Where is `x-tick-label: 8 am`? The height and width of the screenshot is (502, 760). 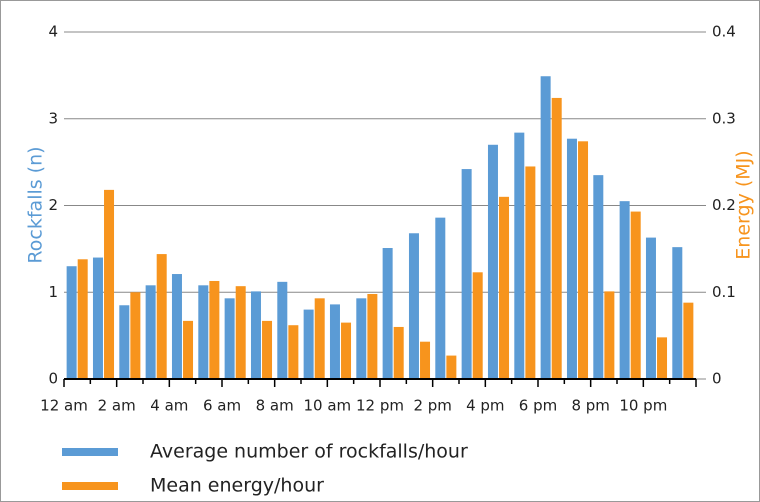
x-tick-label: 8 am is located at coordinates (275, 406).